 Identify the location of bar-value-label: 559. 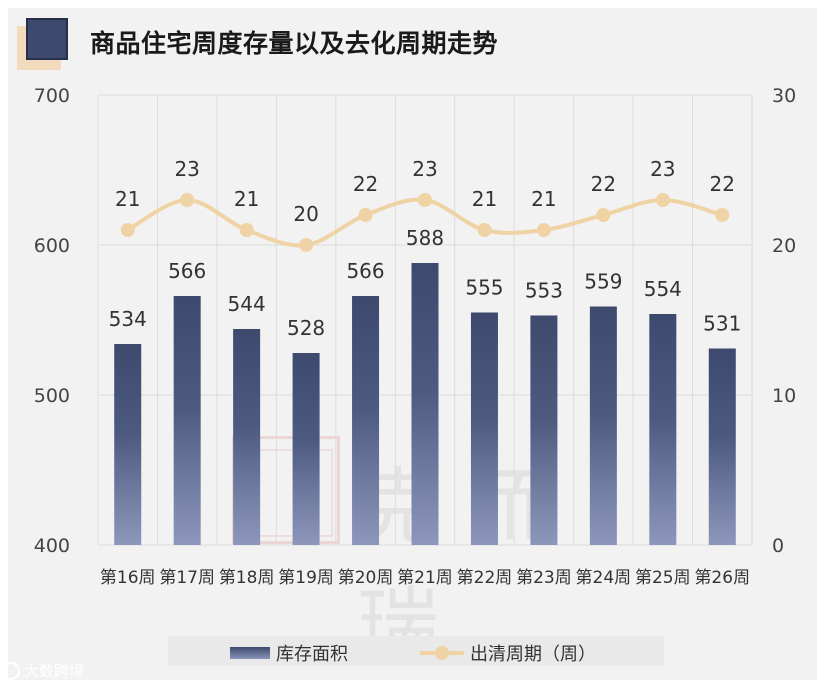
(603, 282).